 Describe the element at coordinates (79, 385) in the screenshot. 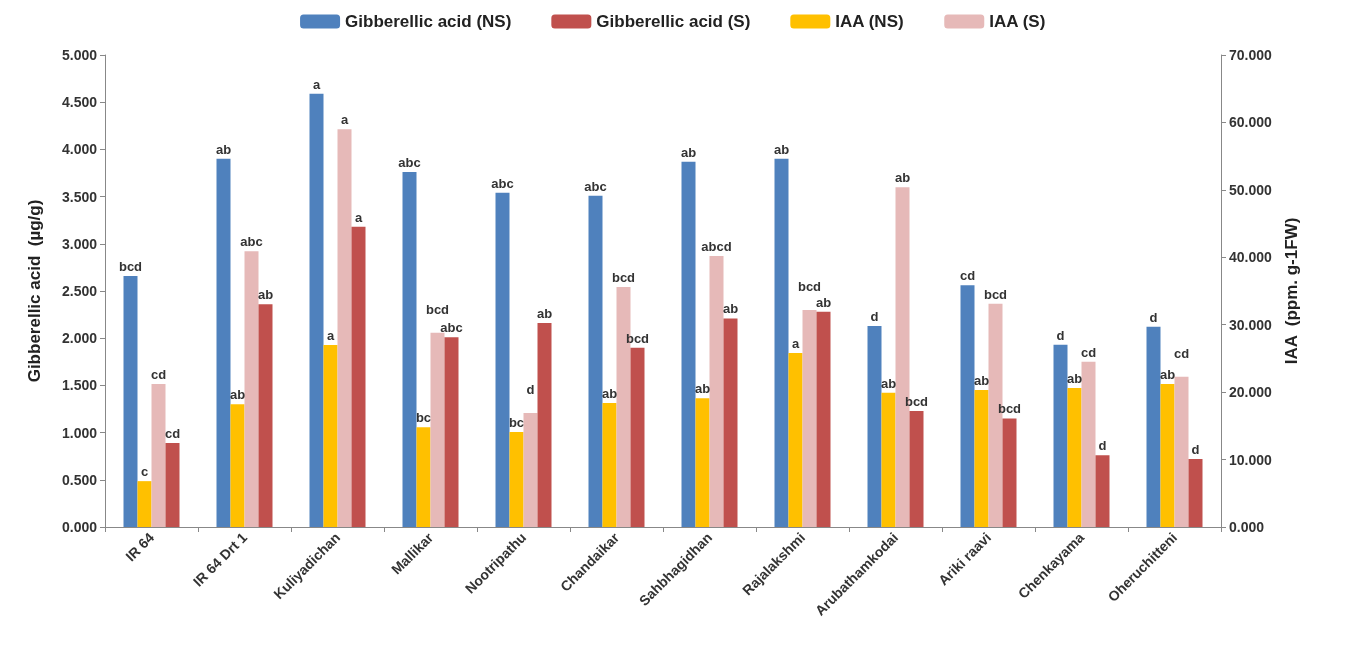

I see `y-tick-label: 1.500` at that location.